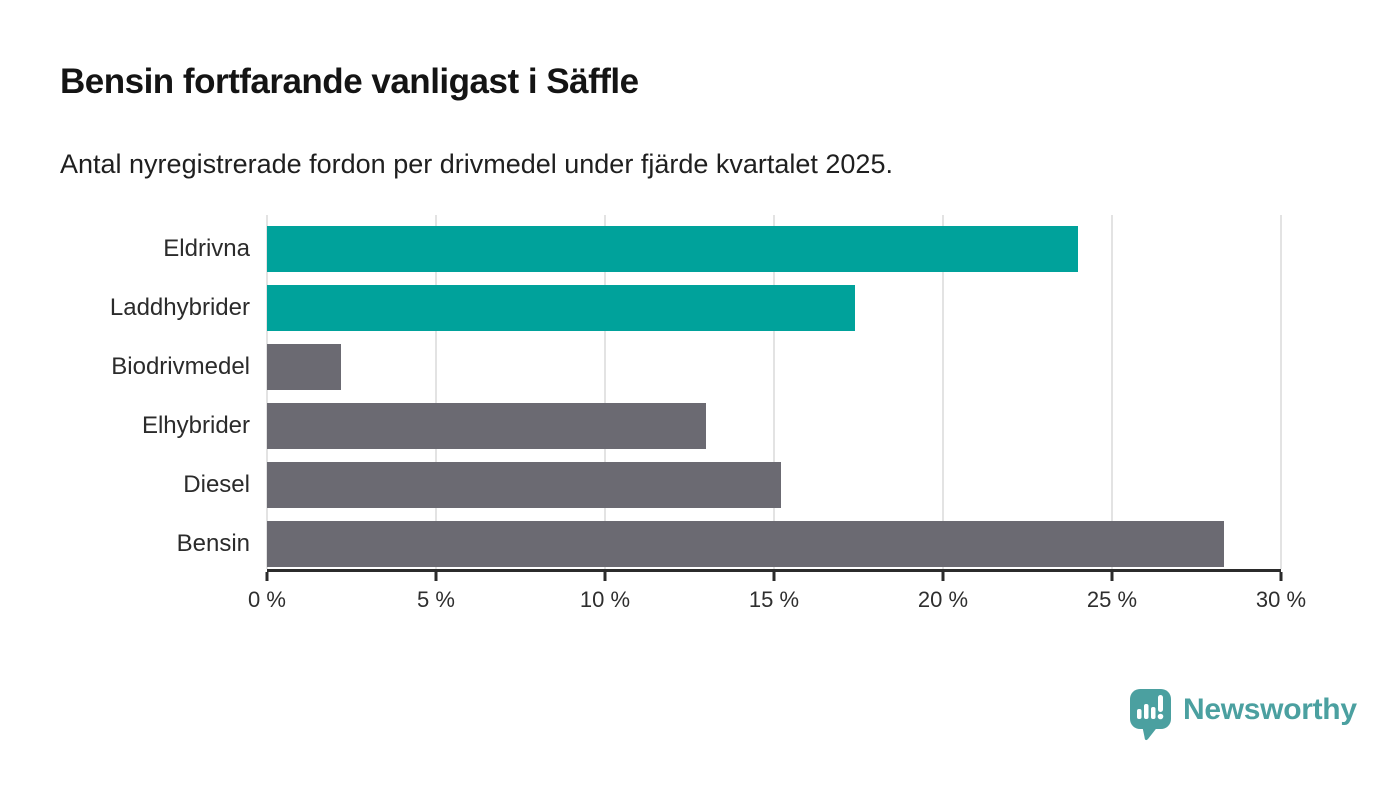 The height and width of the screenshot is (793, 1400). What do you see at coordinates (1281, 599) in the screenshot?
I see `x-tick-label: 30 %` at bounding box center [1281, 599].